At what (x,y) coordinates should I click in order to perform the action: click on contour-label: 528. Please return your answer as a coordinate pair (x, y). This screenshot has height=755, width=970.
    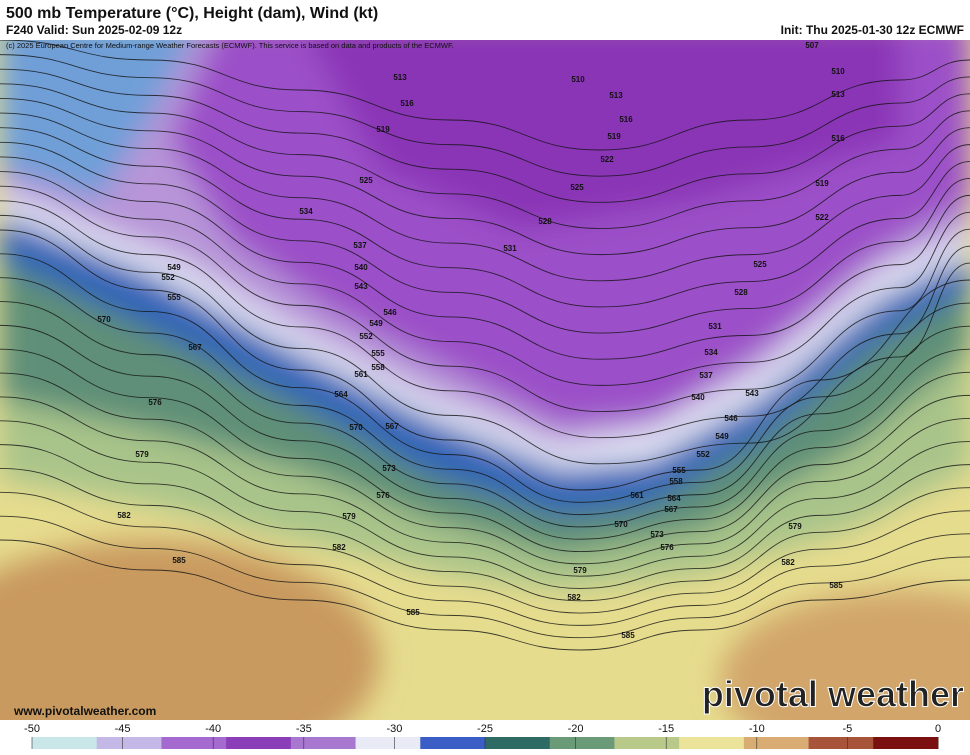
    Looking at the image, I should click on (741, 292).